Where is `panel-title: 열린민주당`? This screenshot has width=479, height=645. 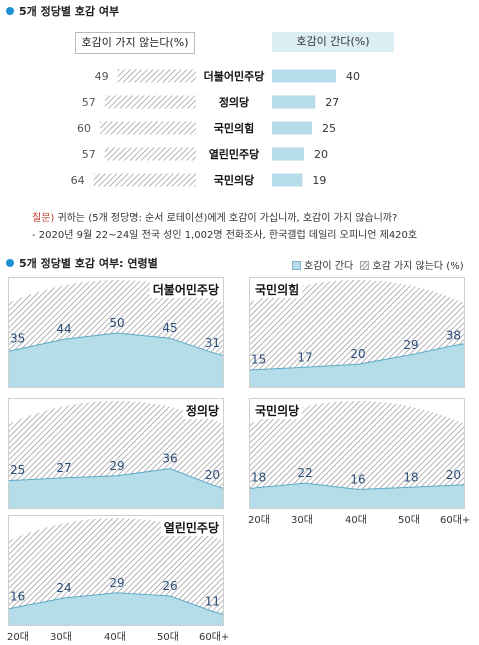
panel-title: 열린민주당 is located at coordinates (191, 527).